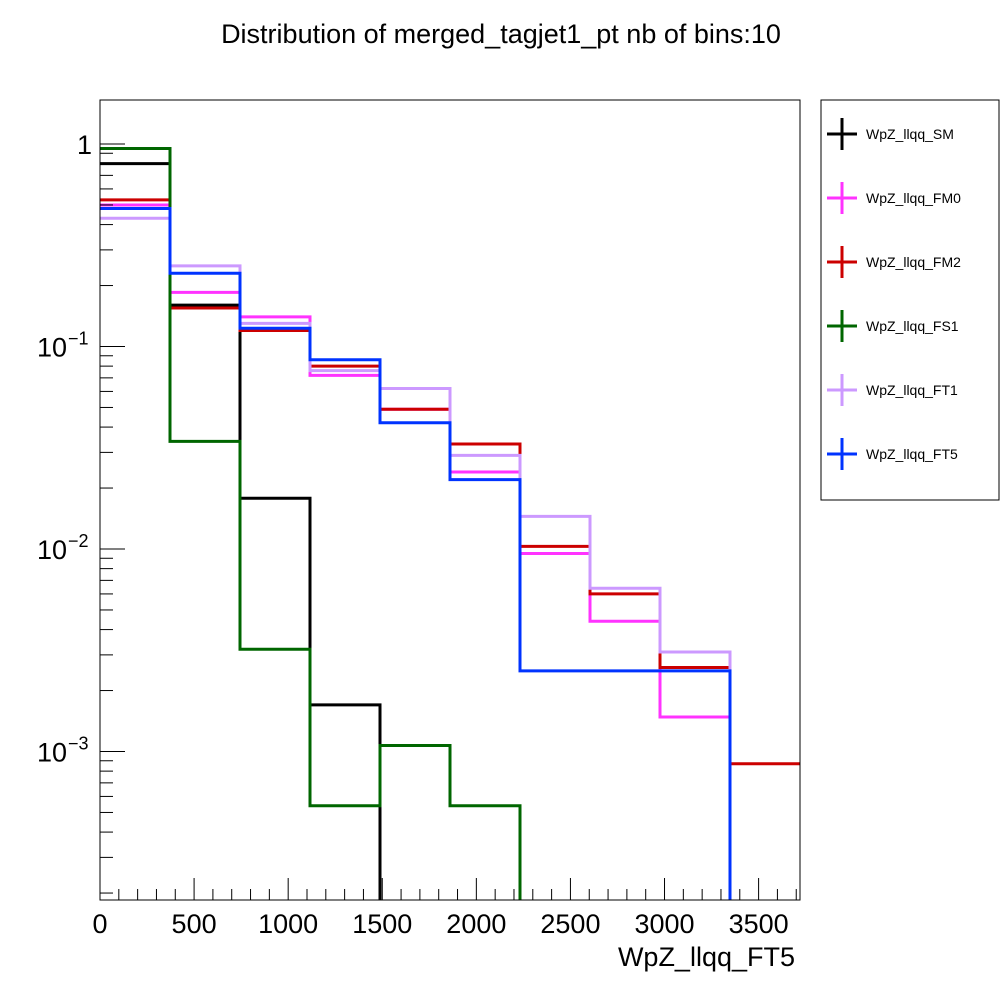 The width and height of the screenshot is (1000, 1000). I want to click on legend-entry: WpZ_llqq_FT5, so click(892, 454).